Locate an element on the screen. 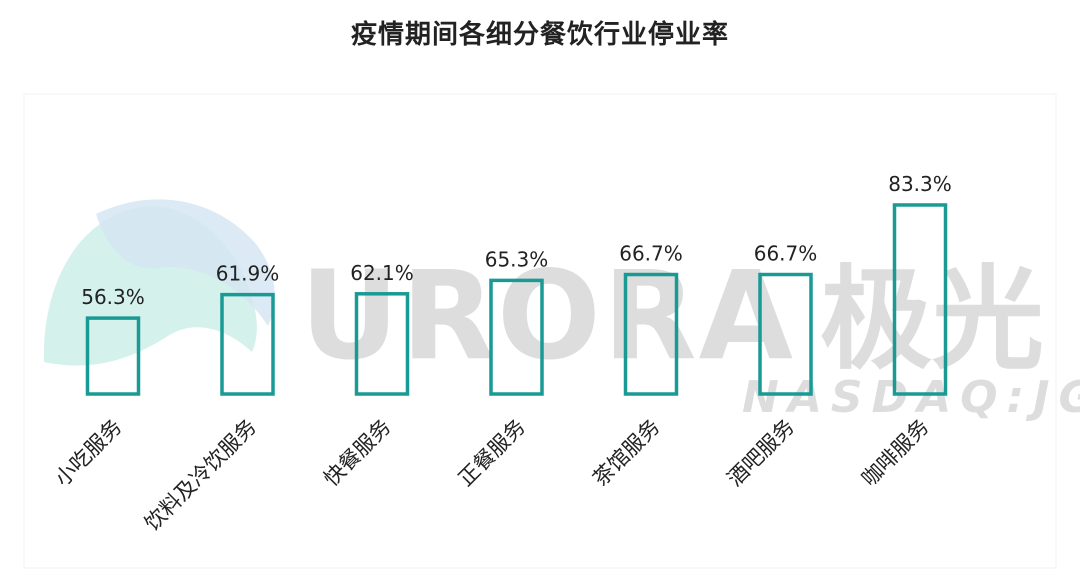 This screenshot has width=1080, height=575. category-label-5: 茶馆服务 is located at coordinates (626, 453).